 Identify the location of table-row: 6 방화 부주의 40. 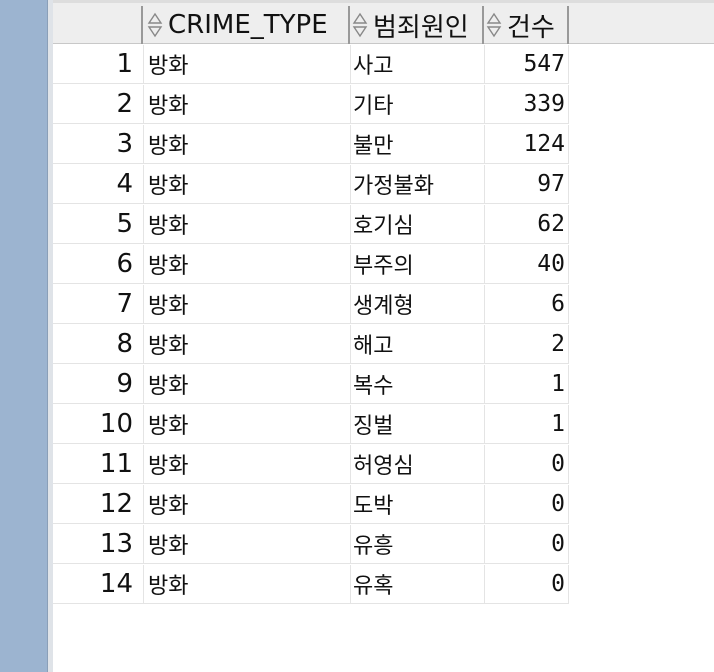
(311, 265).